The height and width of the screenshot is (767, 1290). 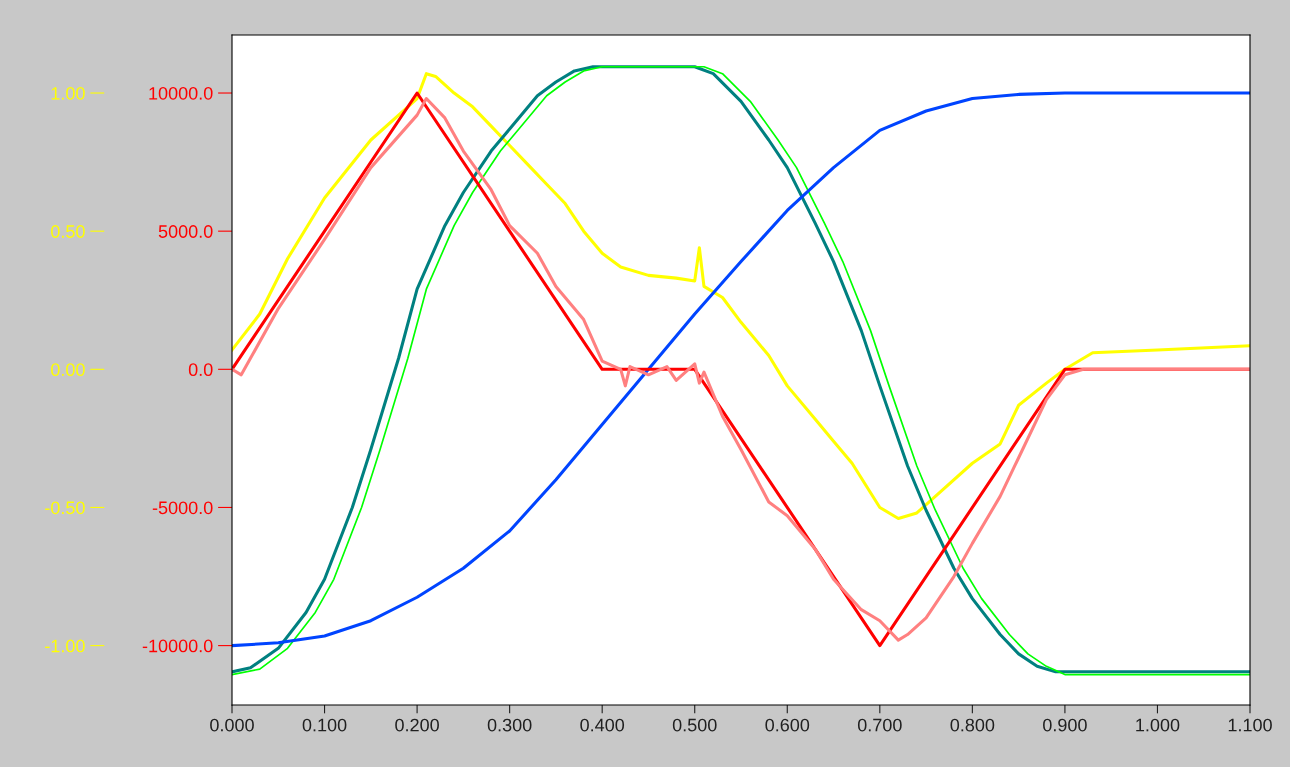 What do you see at coordinates (787, 725) in the screenshot?
I see `x-tick-label: 0.600` at bounding box center [787, 725].